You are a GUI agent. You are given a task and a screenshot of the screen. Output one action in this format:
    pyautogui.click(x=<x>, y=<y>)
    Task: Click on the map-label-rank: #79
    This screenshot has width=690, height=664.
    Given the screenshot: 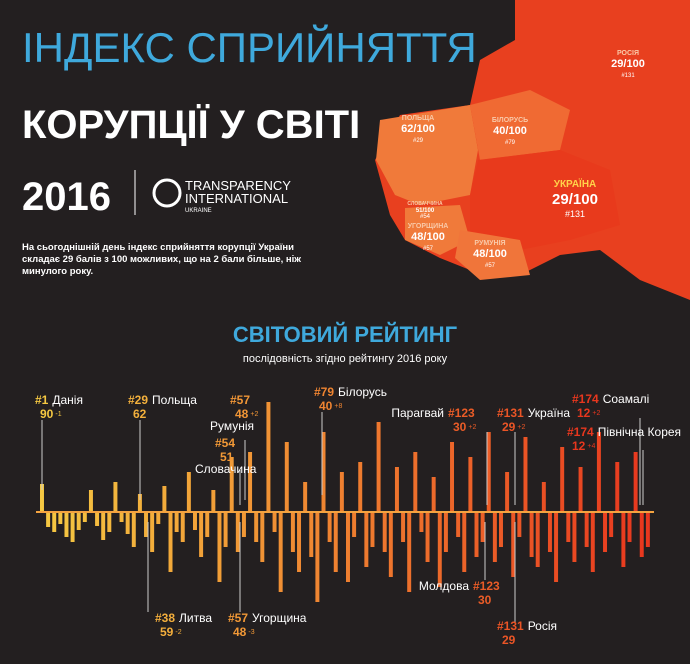 What is the action you would take?
    pyautogui.click(x=510, y=143)
    